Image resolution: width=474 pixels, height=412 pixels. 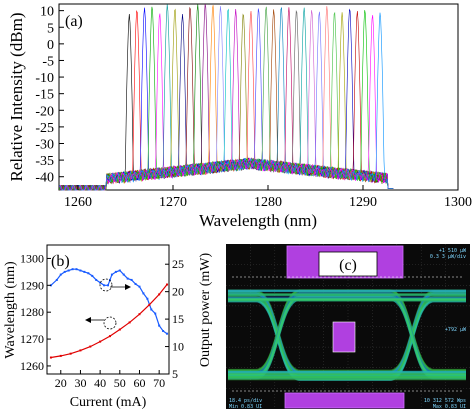 What do you see at coordinates (47, 12) in the screenshot?
I see `panel-a-y-tick-label: 10` at bounding box center [47, 12].